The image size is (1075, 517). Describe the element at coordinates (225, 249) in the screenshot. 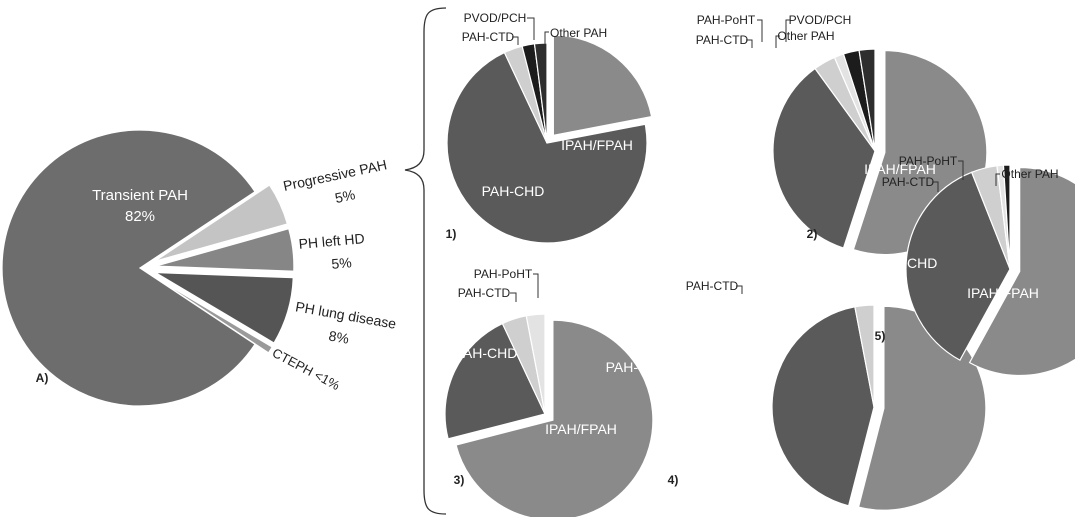

I see `slice-ph-left-hd` at that location.